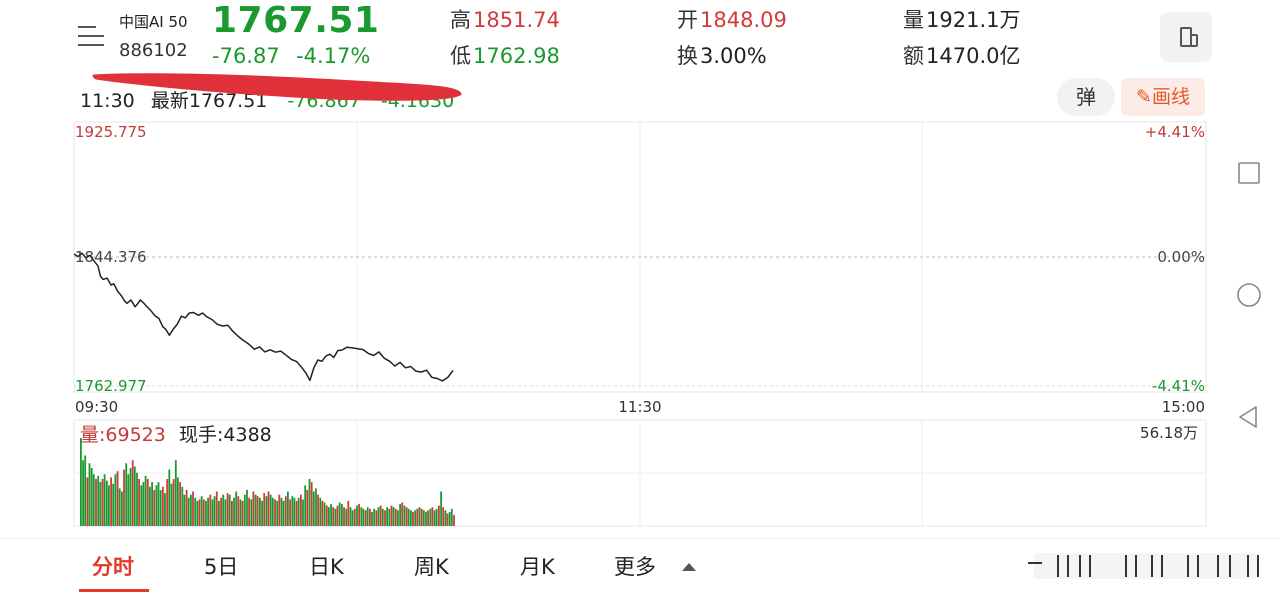  I want to click on active-tab-underline, so click(114, 590).